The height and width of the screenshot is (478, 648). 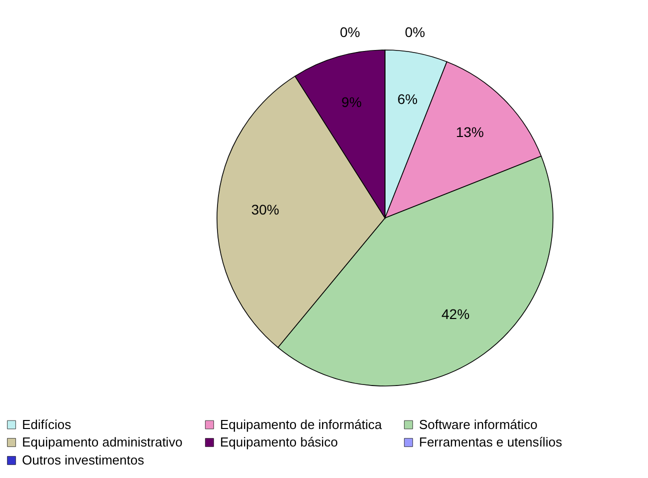 What do you see at coordinates (456, 314) in the screenshot?
I see `data-label: 42%` at bounding box center [456, 314].